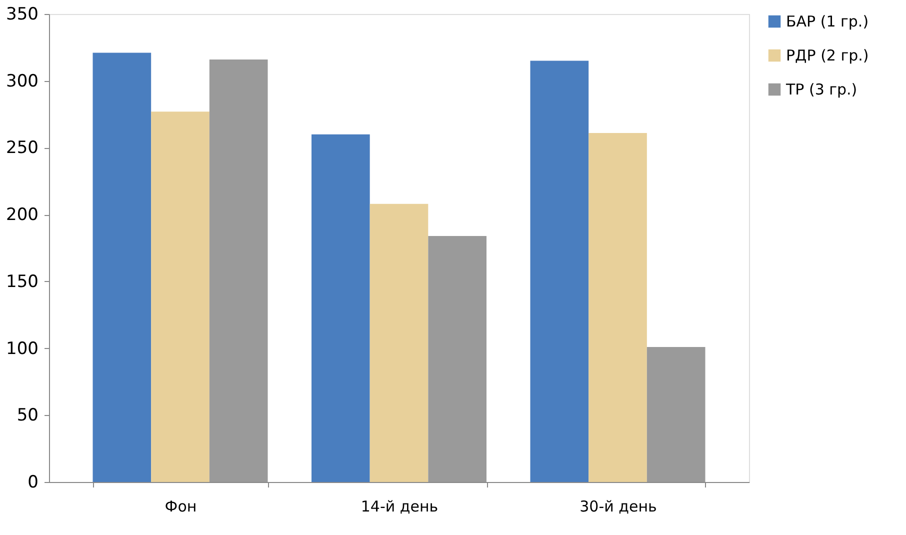 This screenshot has width=906, height=535. I want to click on x-tick-label: 30-й день, so click(618, 507).